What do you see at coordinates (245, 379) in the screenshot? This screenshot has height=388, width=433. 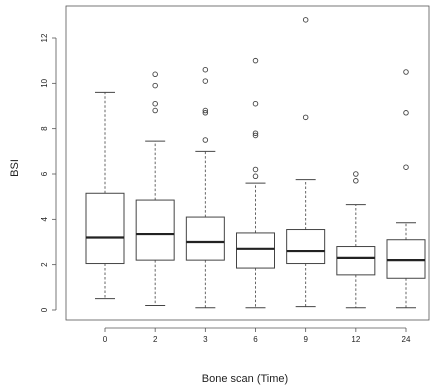 I see `x-axis-title: Bone scan (Time)` at bounding box center [245, 379].